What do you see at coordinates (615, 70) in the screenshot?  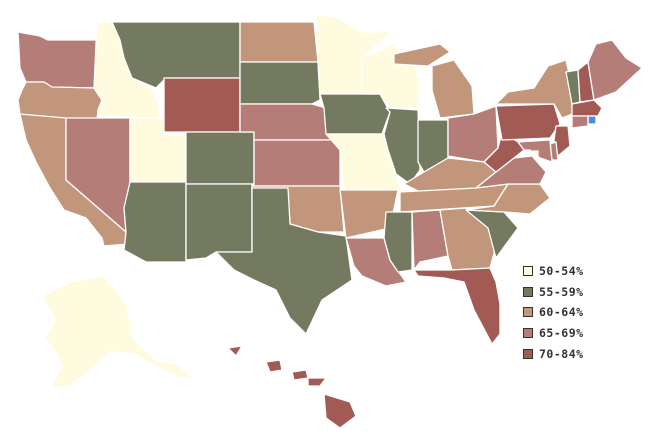 I see `state-ME` at bounding box center [615, 70].